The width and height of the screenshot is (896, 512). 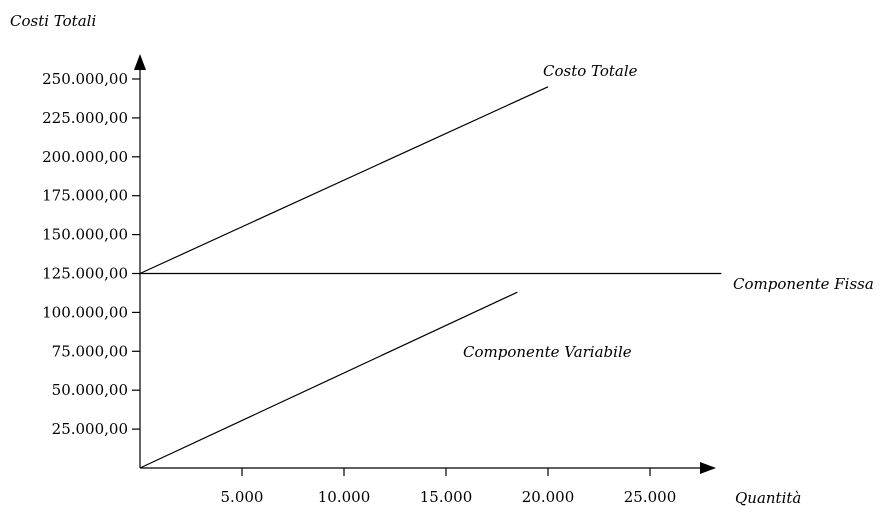 I want to click on x-tick-label: 20.000, so click(x=548, y=497).